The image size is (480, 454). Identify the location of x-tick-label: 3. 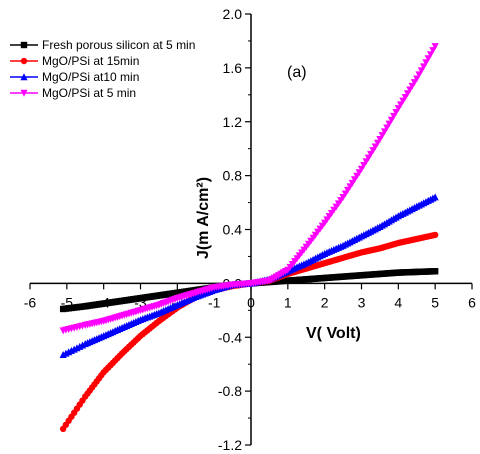
(362, 302).